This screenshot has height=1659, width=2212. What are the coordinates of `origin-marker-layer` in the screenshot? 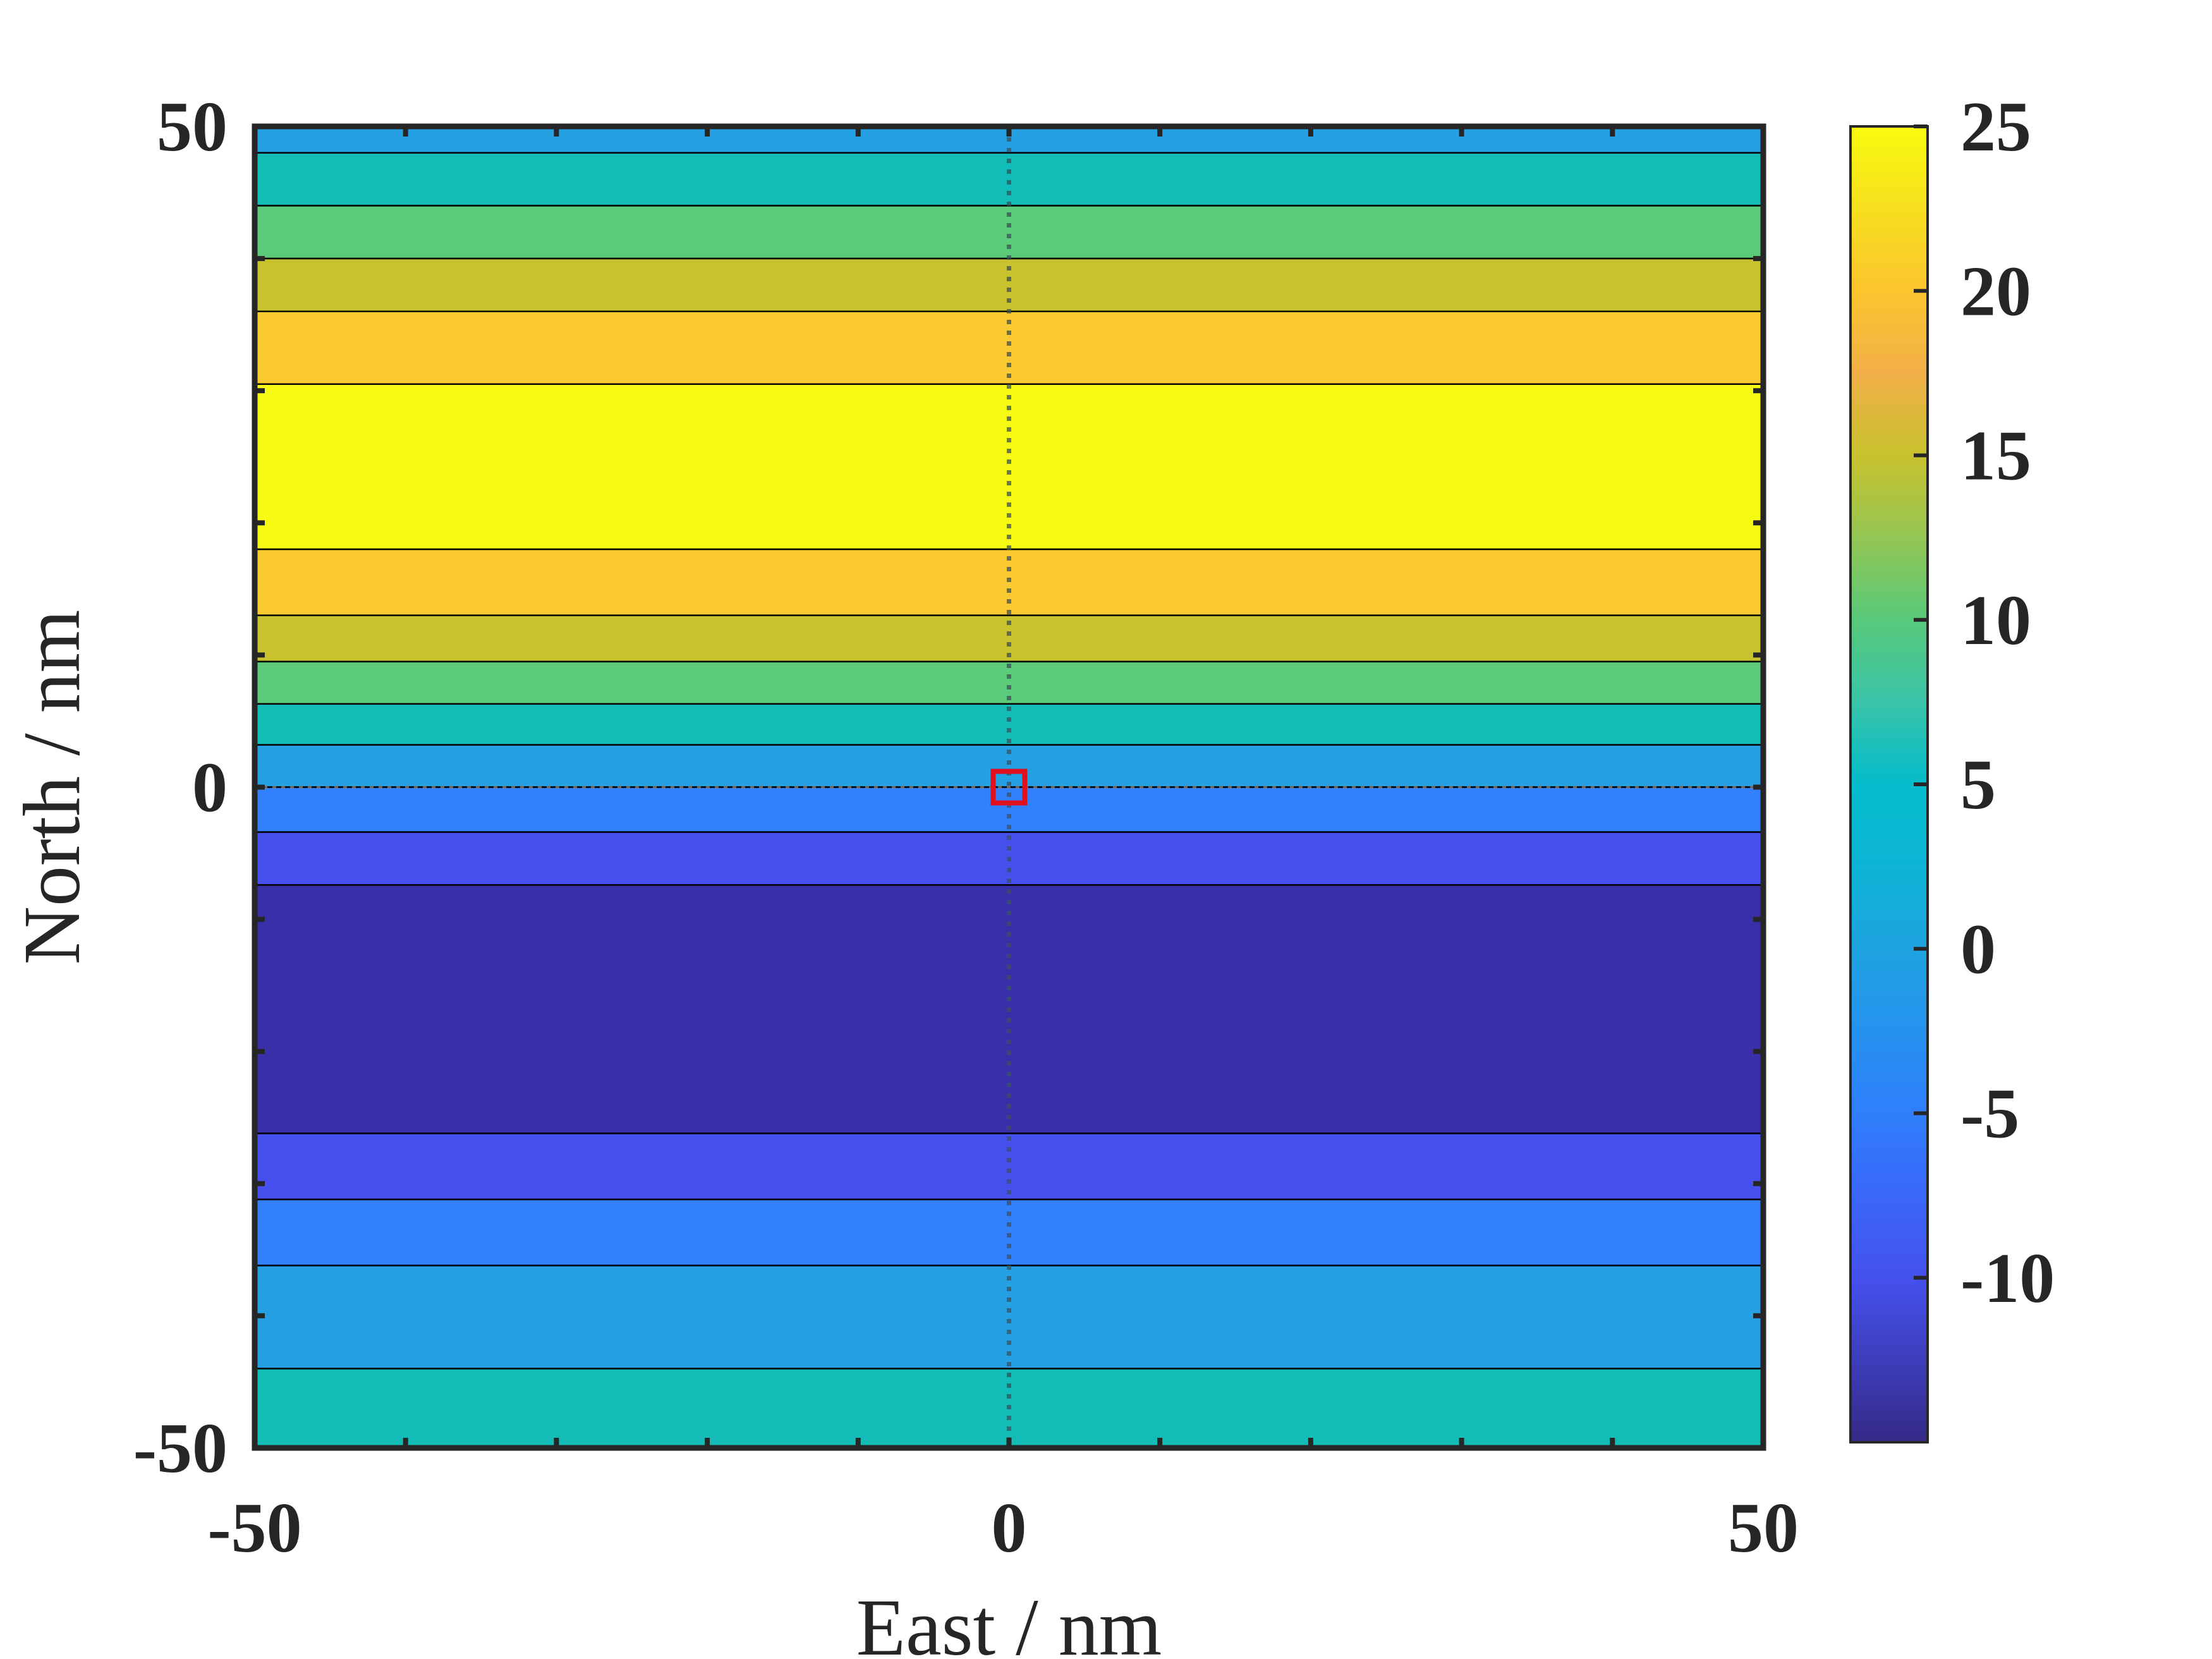 It's located at (1009, 787).